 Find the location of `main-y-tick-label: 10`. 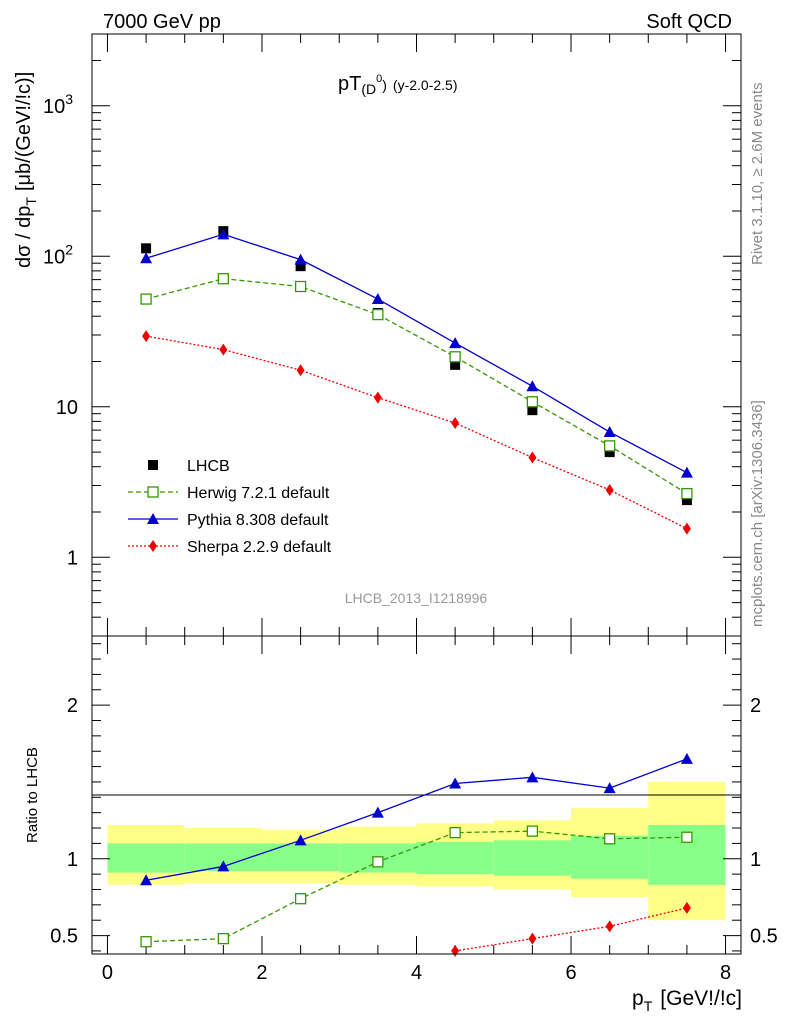

main-y-tick-label: 10 is located at coordinates (67, 408).